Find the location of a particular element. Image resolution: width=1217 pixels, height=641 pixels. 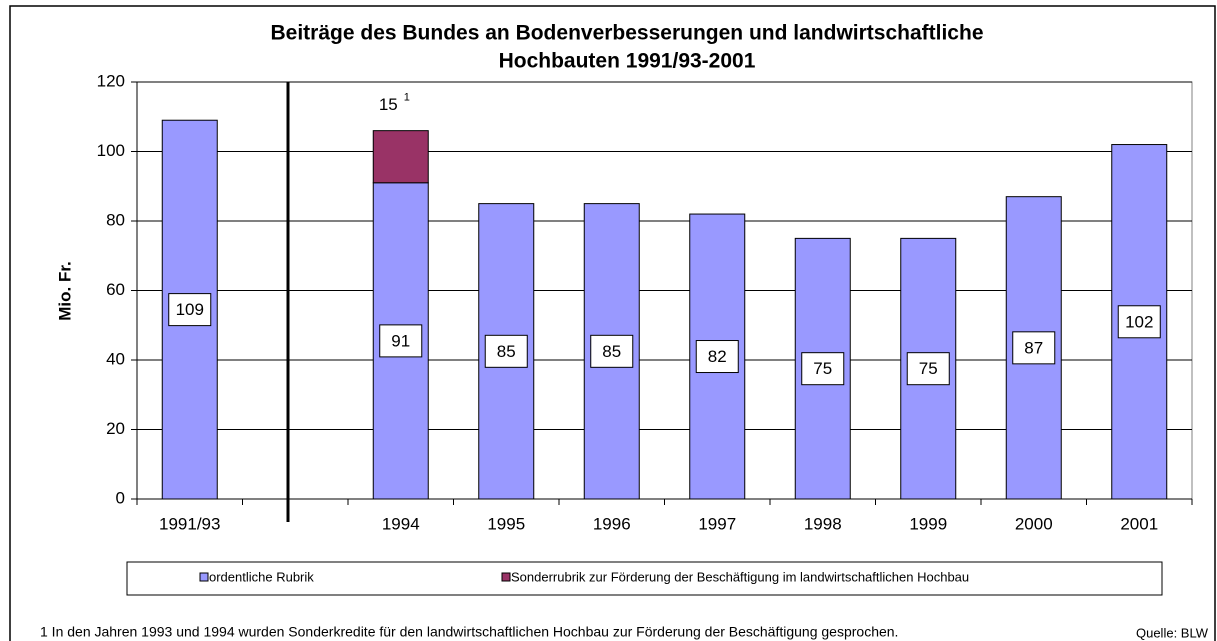

chart-title: Hochbauten 1991/93-2001 is located at coordinates (627, 61).